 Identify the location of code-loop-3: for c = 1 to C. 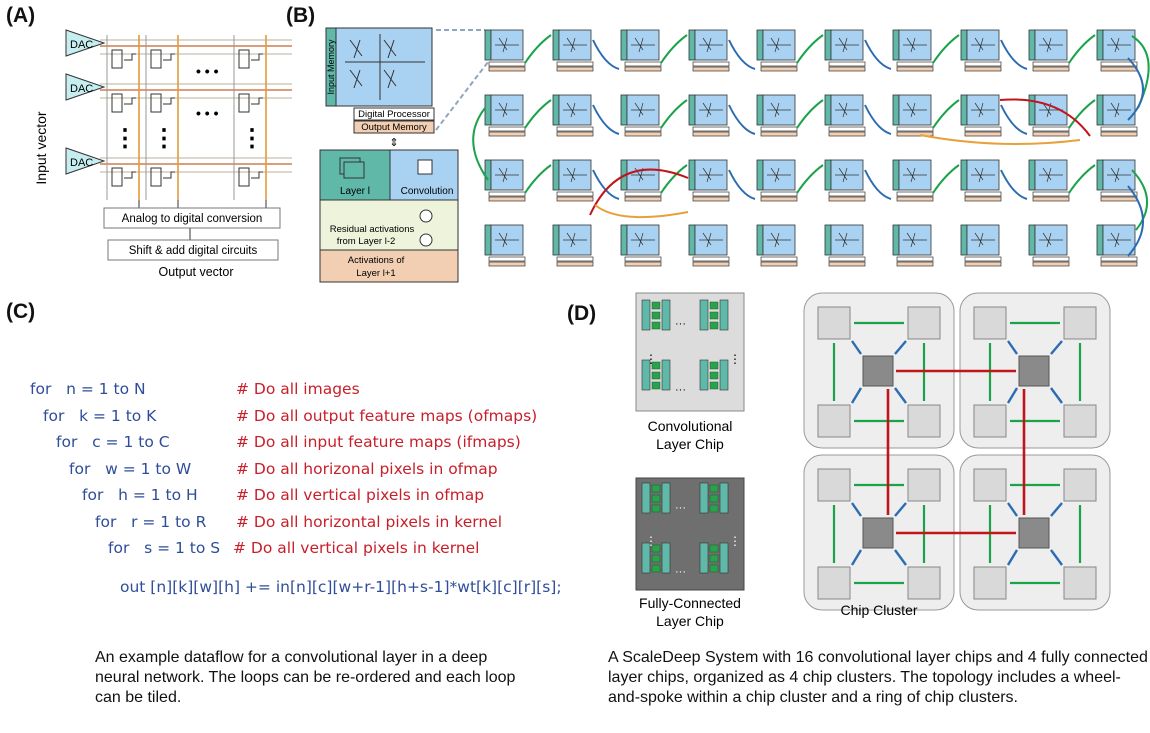
(113, 442).